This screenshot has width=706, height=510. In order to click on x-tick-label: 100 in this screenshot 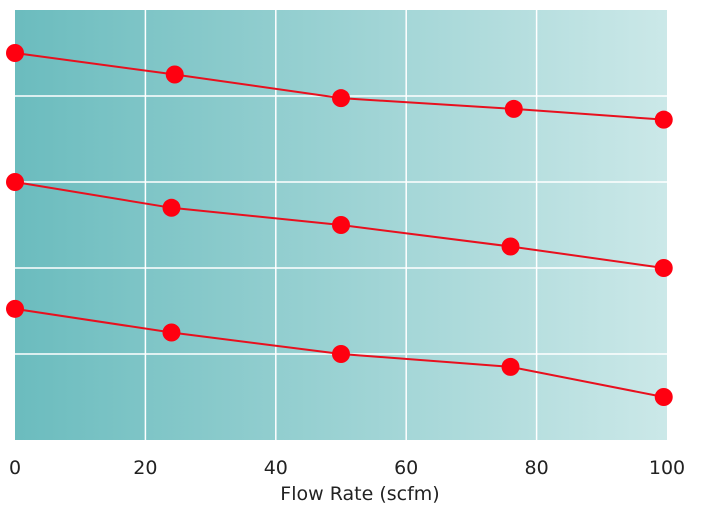, I will do `click(667, 468)`.